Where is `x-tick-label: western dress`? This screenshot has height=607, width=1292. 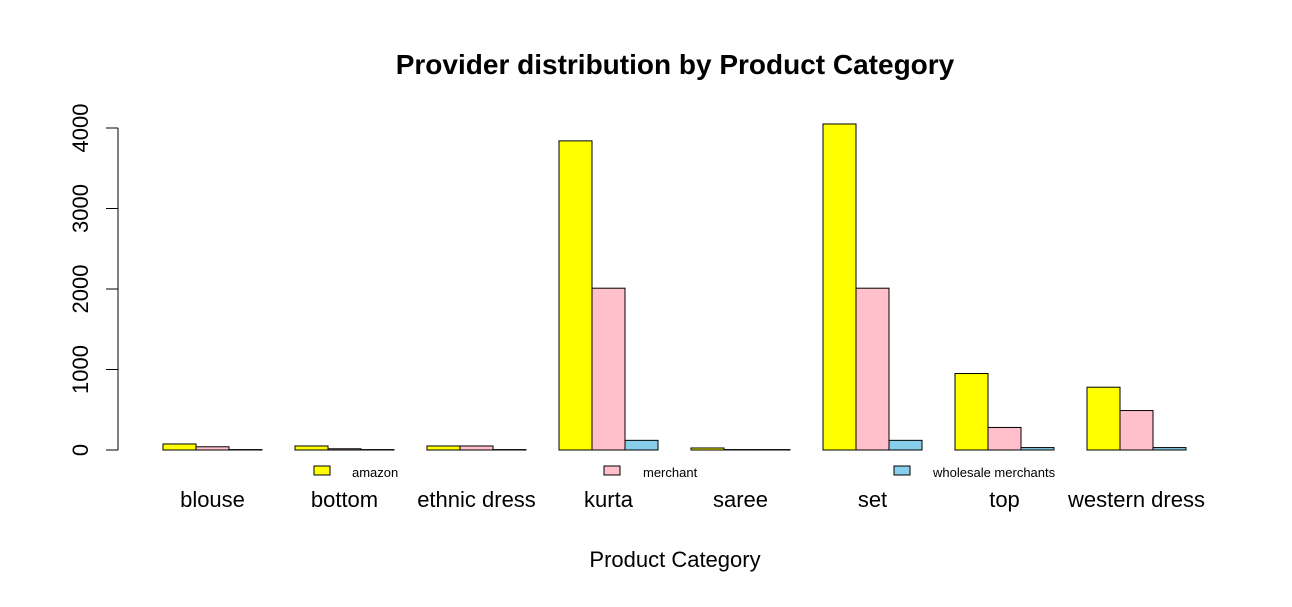
x-tick-label: western dress is located at coordinates (1136, 499).